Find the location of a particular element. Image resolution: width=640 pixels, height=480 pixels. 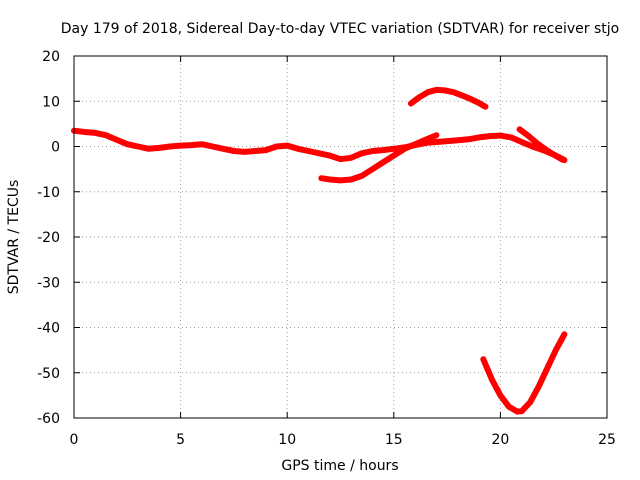

x-tick-label: 10 is located at coordinates (287, 440).